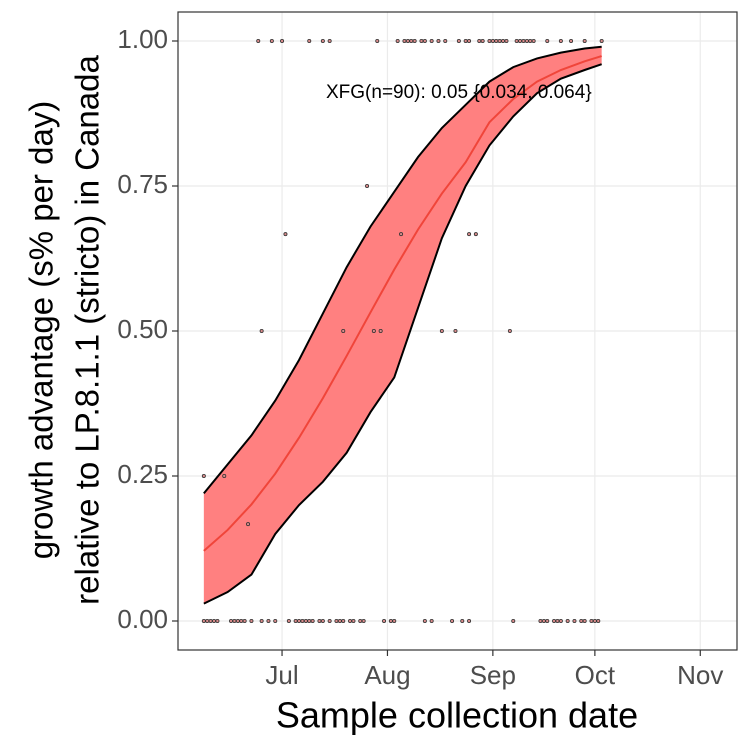  Describe the element at coordinates (595, 675) in the screenshot. I see `x-tick-label: Oct` at that location.